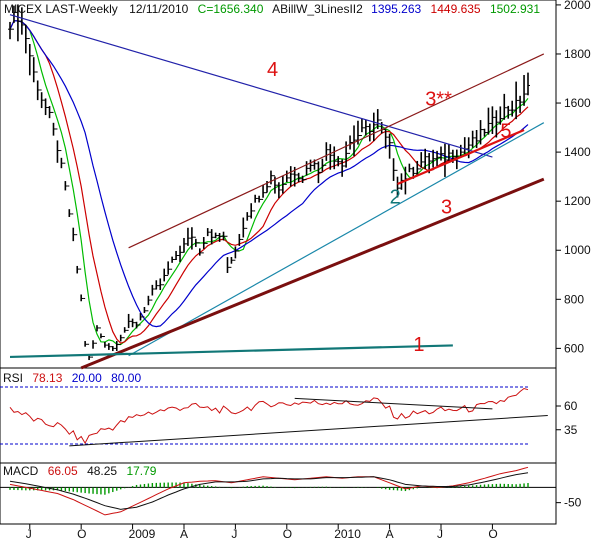 Image resolution: width=597 pixels, height=547 pixels. I want to click on rsi-axis-tick-label: 60, so click(571, 406).